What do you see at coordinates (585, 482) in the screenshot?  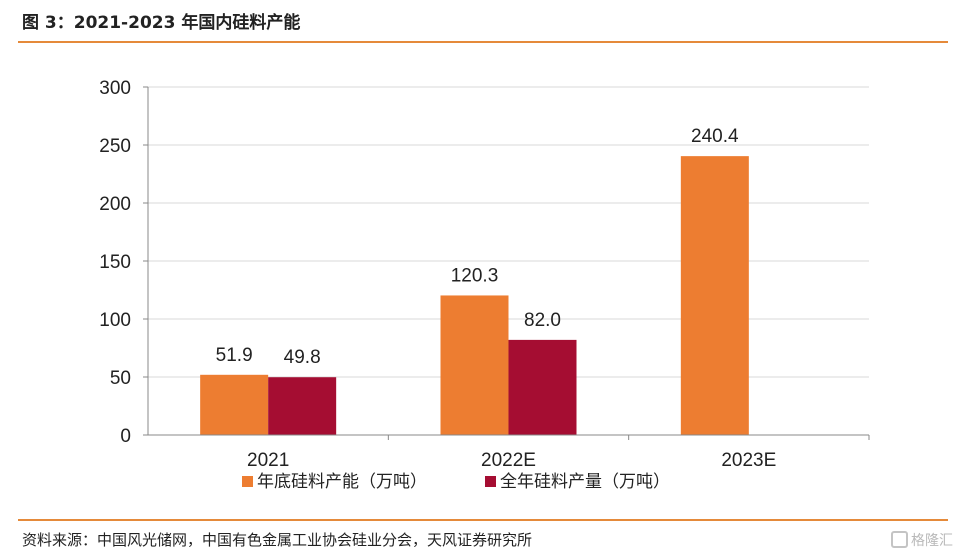 I see `legend-label-series-2: 全年硅料产量（万吨）` at bounding box center [585, 482].